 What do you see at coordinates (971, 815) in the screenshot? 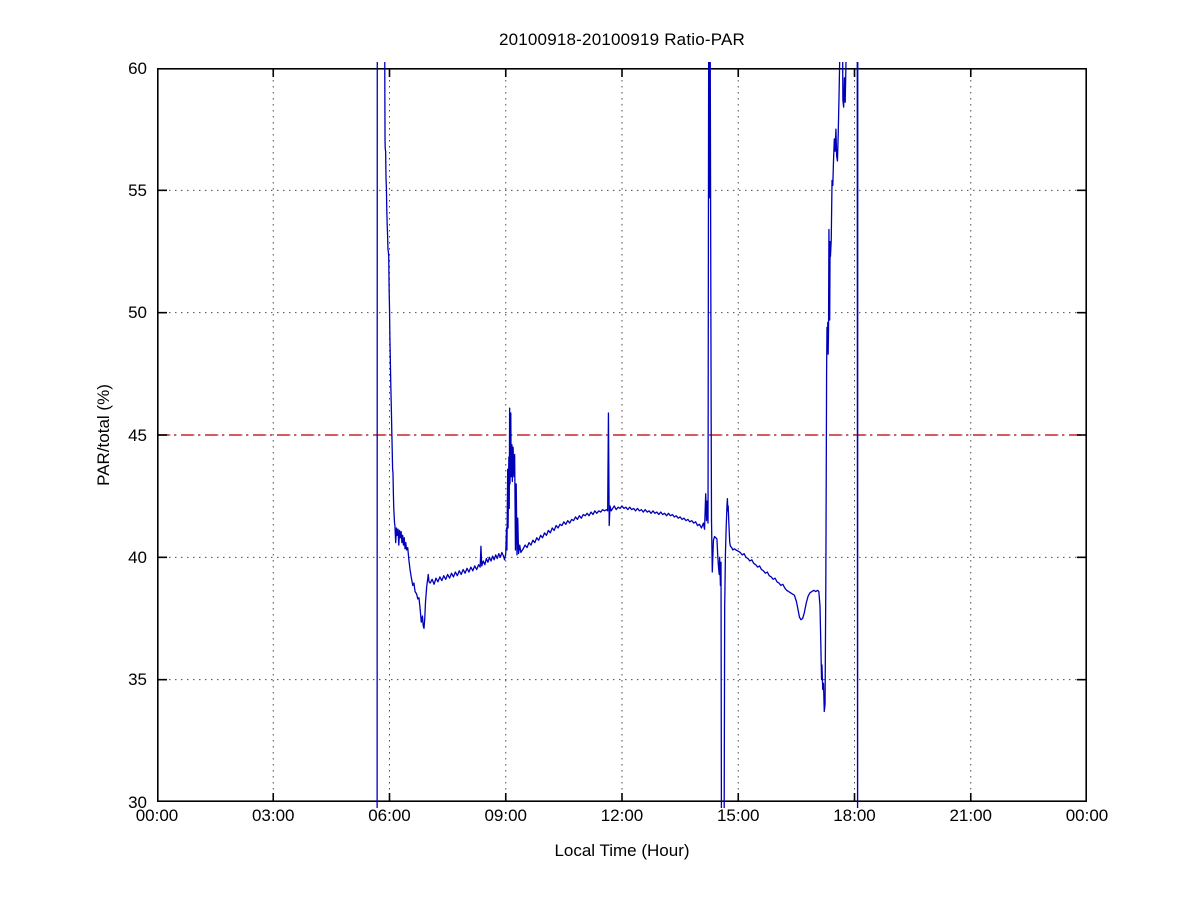
I see `x-tick-label: 21:00` at bounding box center [971, 815].